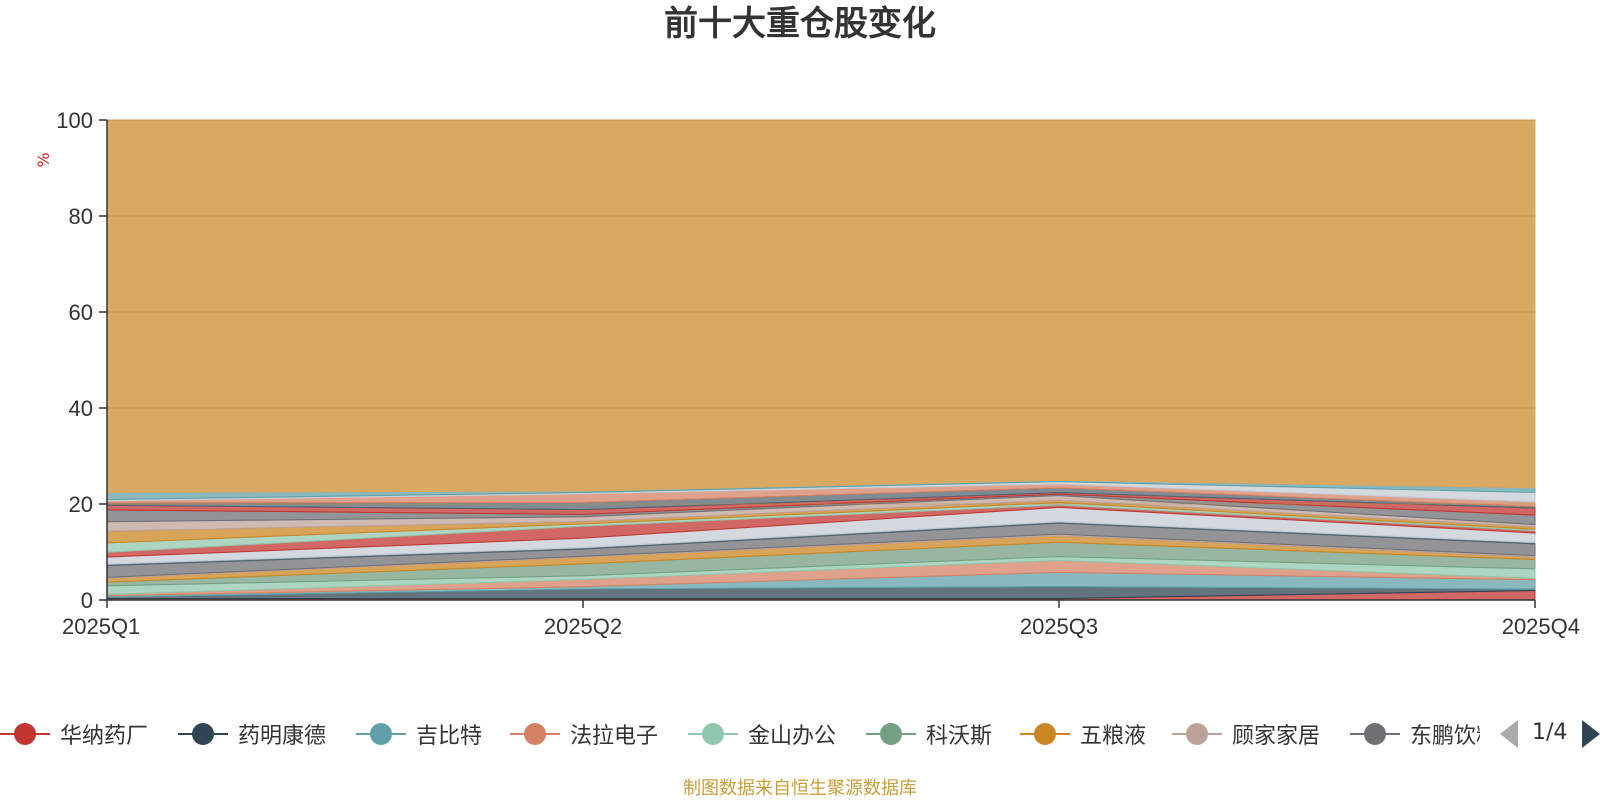 This screenshot has width=1600, height=800. What do you see at coordinates (1541, 626) in the screenshot?
I see `x-tick-label-3: 2025Q4` at bounding box center [1541, 626].